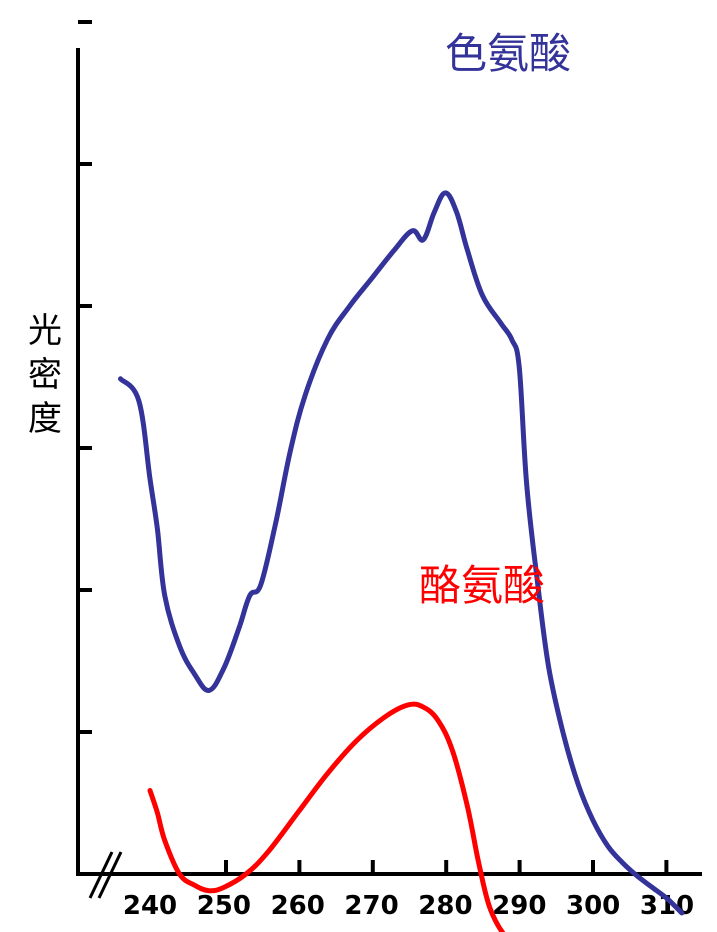  What do you see at coordinates (326, 816) in the screenshot?
I see `series-line-tyrosine` at bounding box center [326, 816].